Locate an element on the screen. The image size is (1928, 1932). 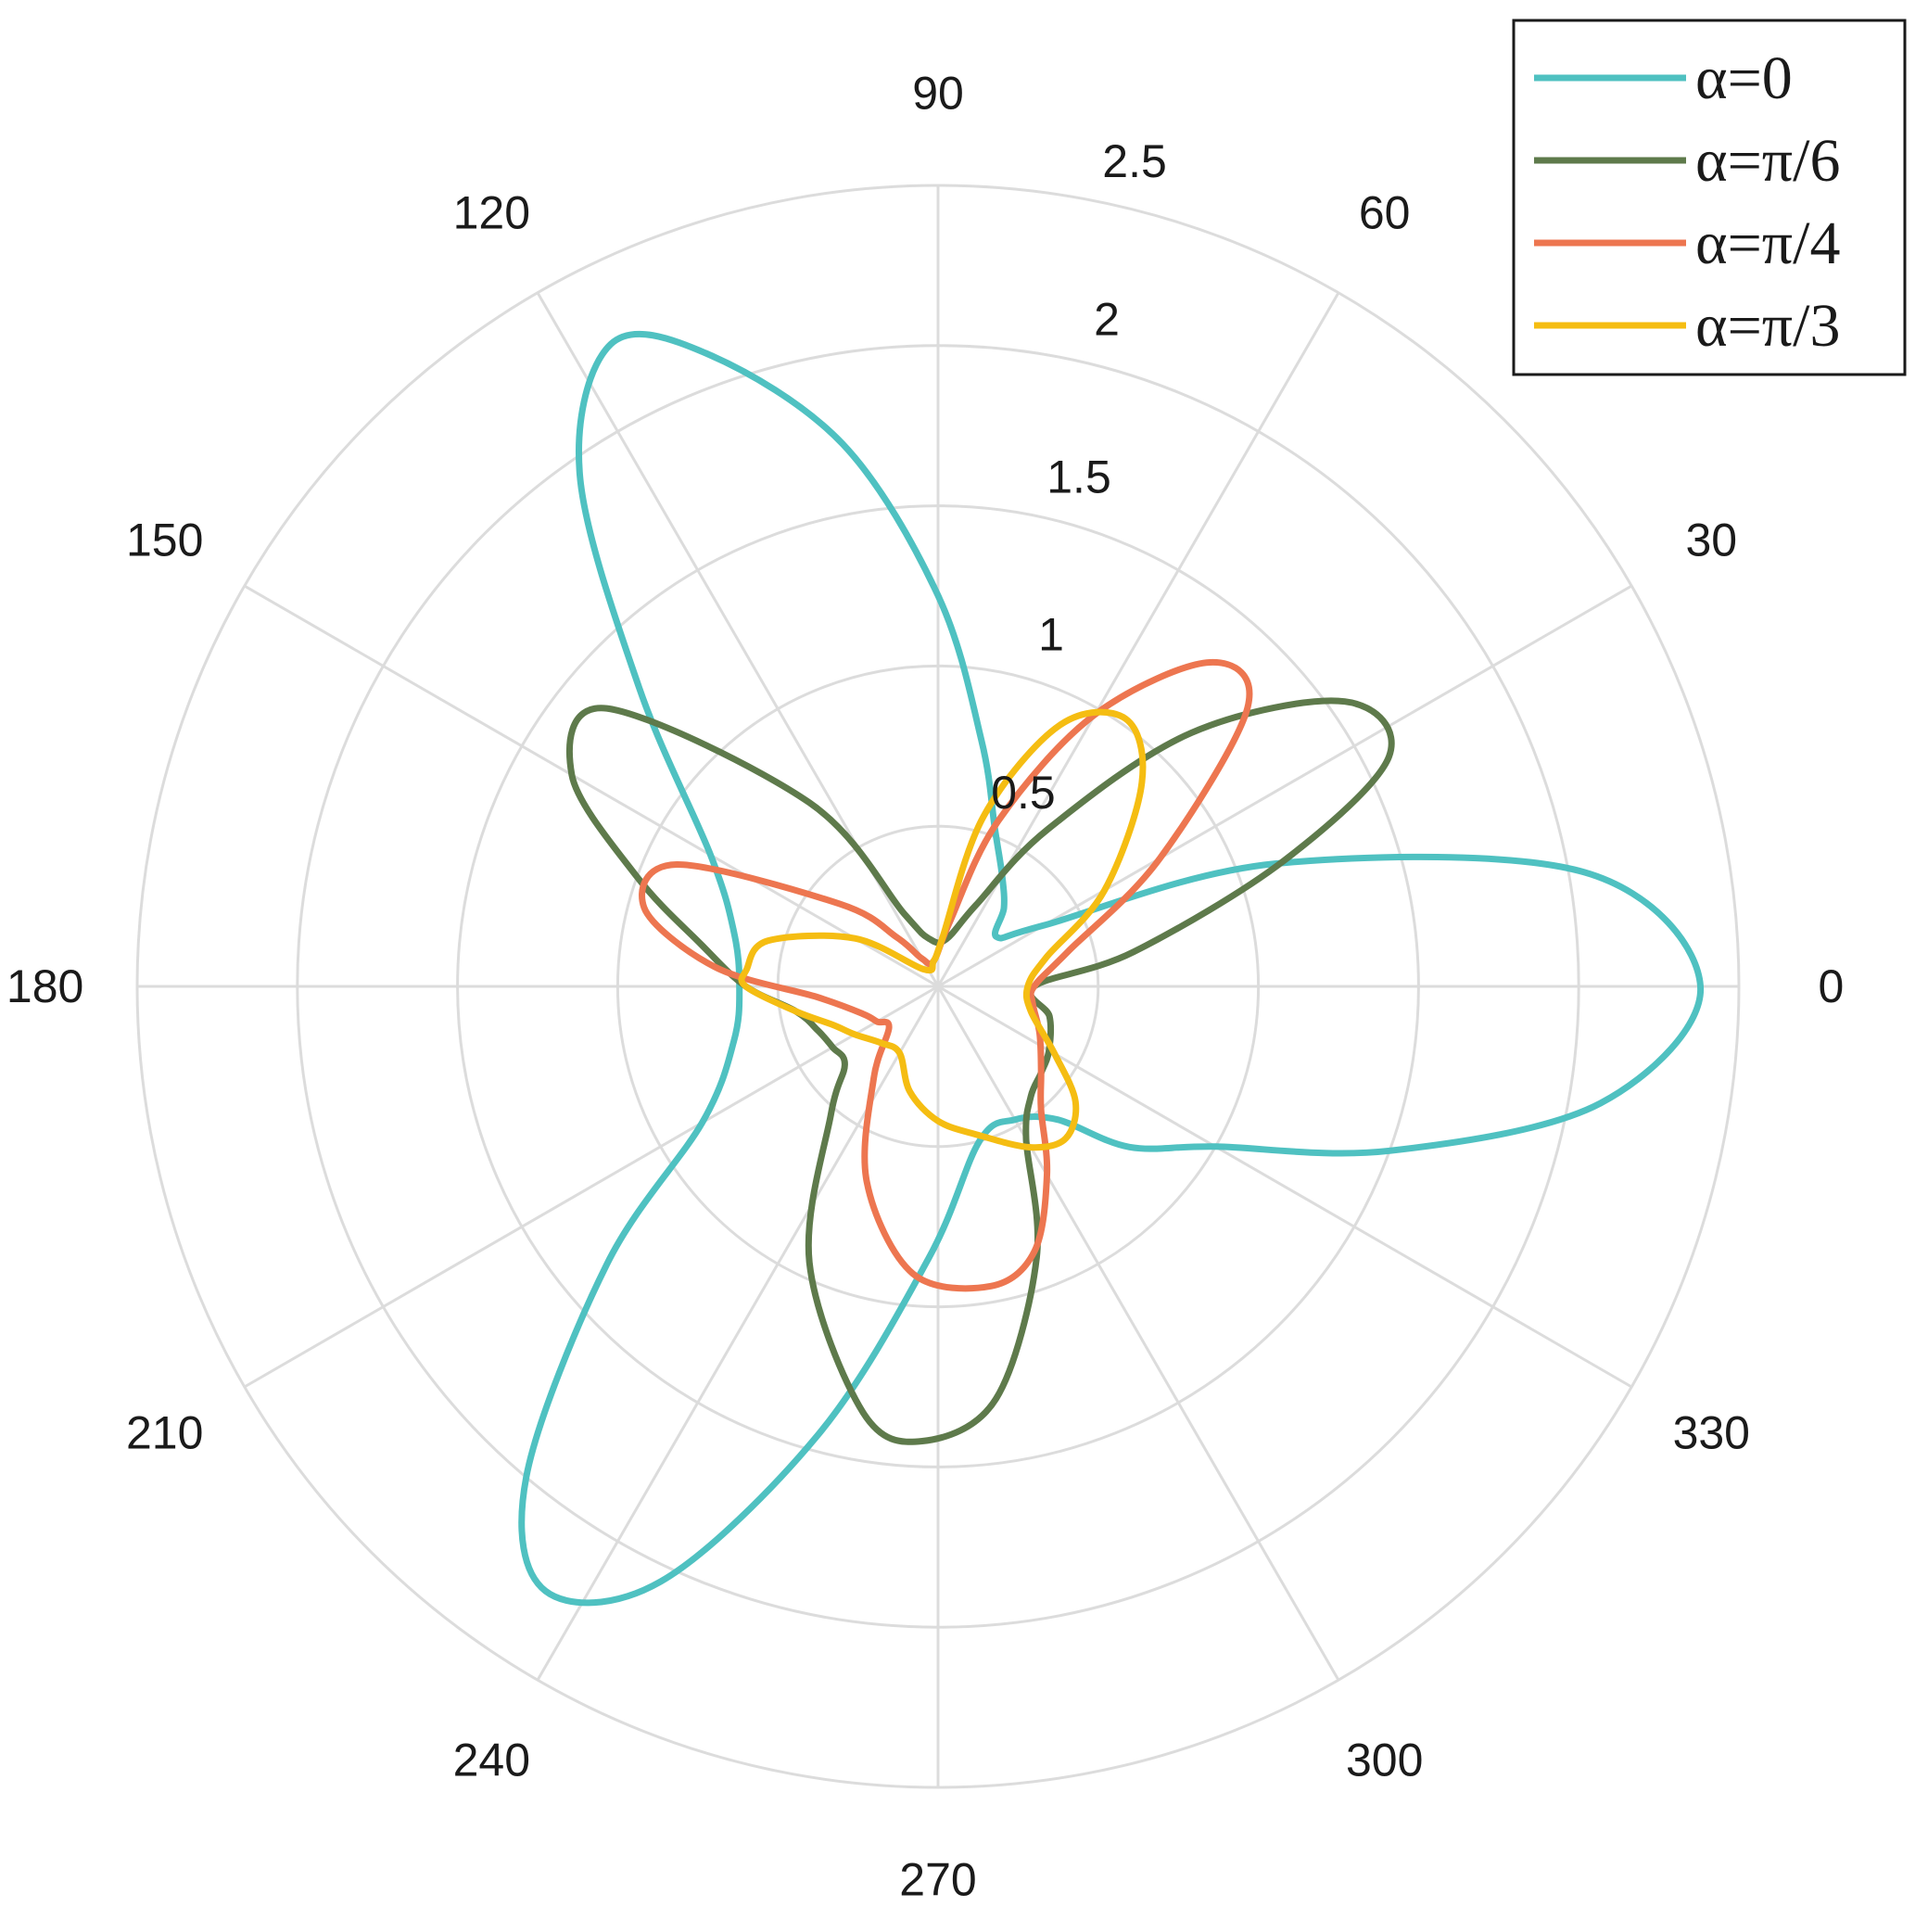
legend-label: α=π/6 is located at coordinates (1767, 161).